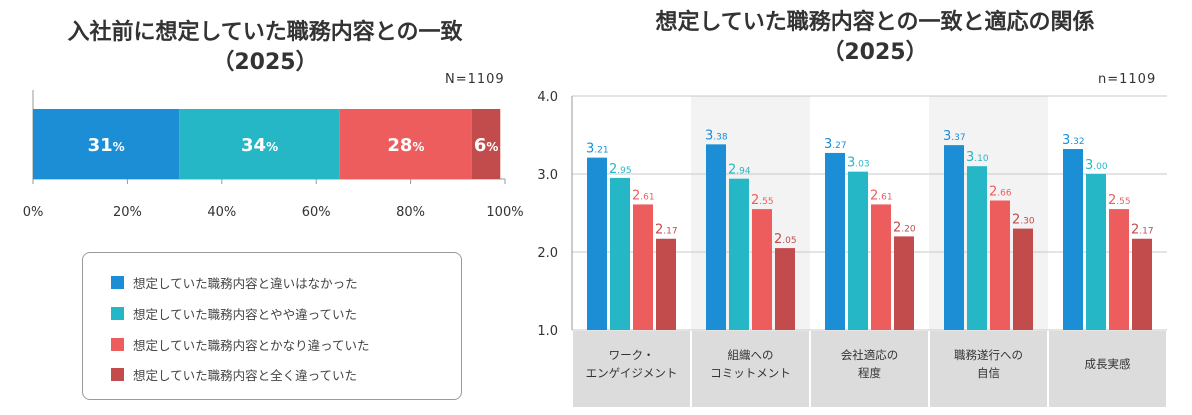 This screenshot has height=415, width=1192. I want to click on legend-item: 想定していた職務内容と全く違っていた, so click(234, 374).